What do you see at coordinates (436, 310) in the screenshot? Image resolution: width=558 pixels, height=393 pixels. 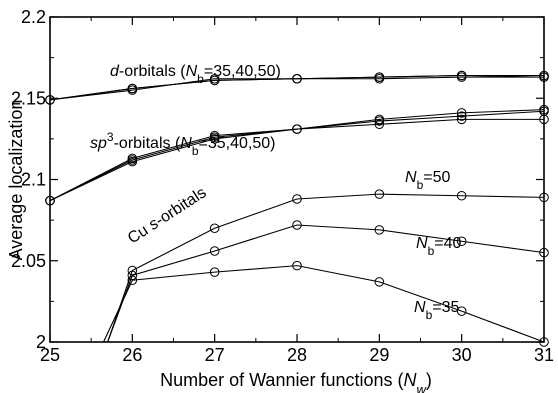 I see `annotation-nb35: Nb=35` at bounding box center [436, 310].